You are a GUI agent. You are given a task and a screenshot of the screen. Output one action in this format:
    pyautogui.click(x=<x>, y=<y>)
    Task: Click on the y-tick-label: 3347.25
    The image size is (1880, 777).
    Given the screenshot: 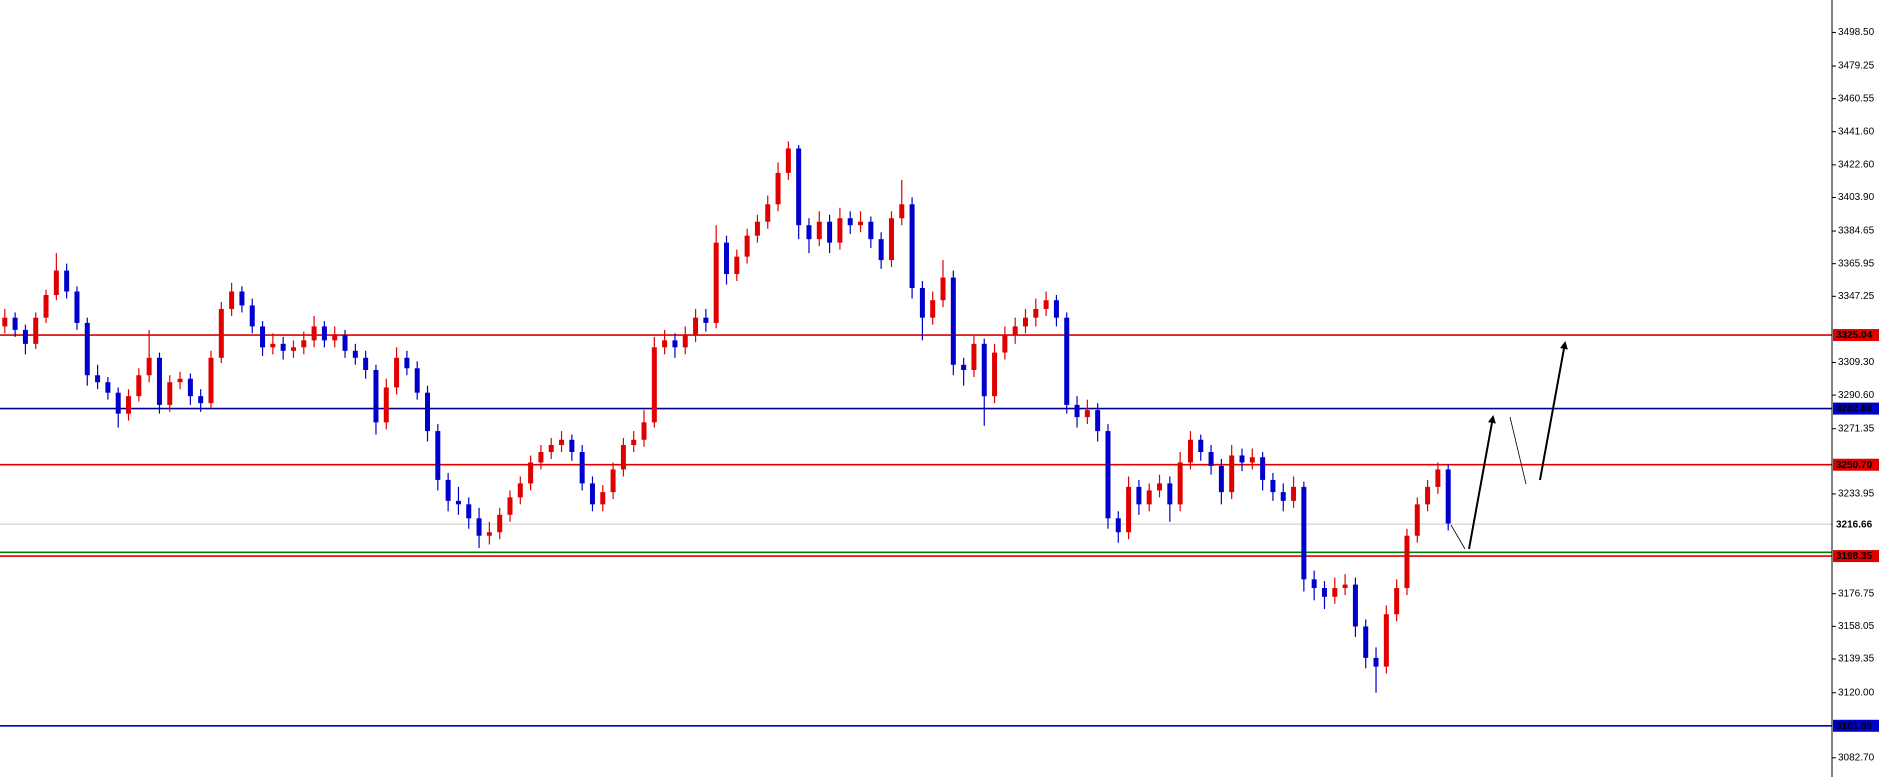 What is the action you would take?
    pyautogui.click(x=1856, y=296)
    